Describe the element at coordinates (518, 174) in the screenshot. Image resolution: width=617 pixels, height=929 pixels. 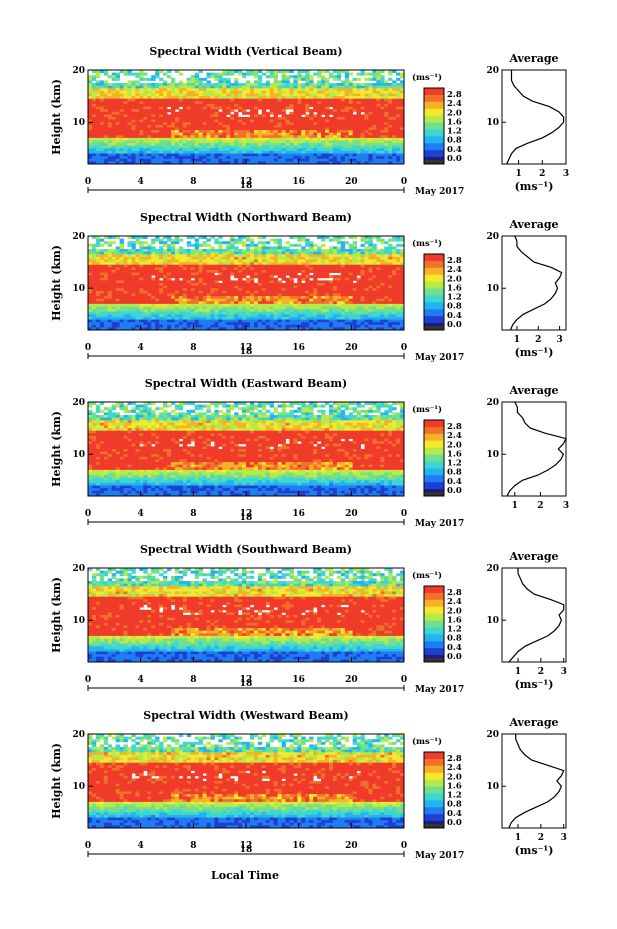
I see `profile-x-tick-label: 1` at that location.